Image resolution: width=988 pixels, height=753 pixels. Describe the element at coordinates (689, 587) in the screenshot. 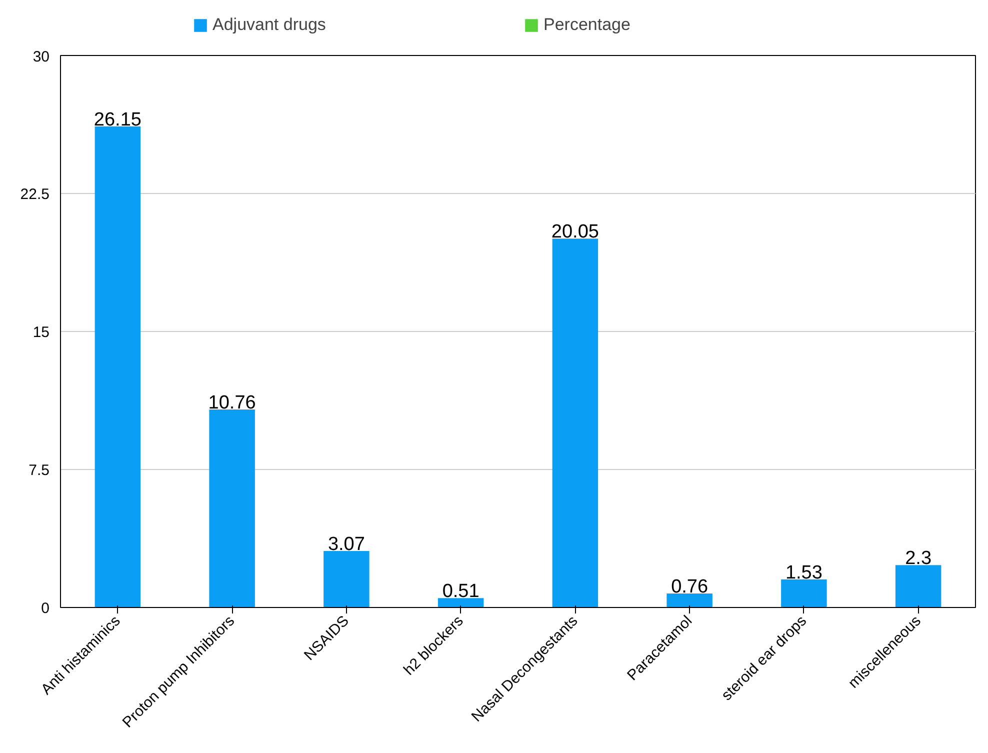

I see `data-label: 0.76` at that location.